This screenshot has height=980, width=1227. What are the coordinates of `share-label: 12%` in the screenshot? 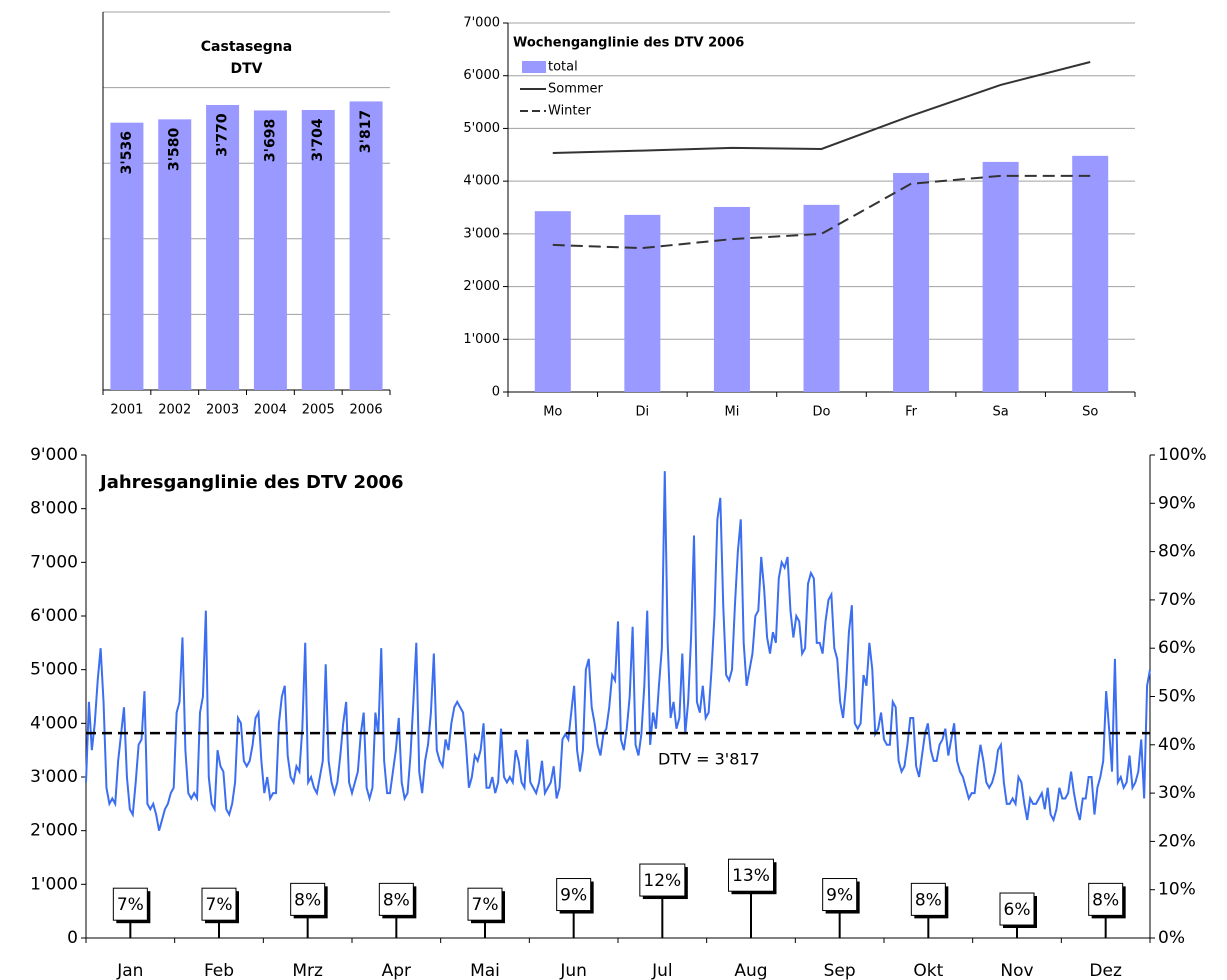 It's located at (662, 881).